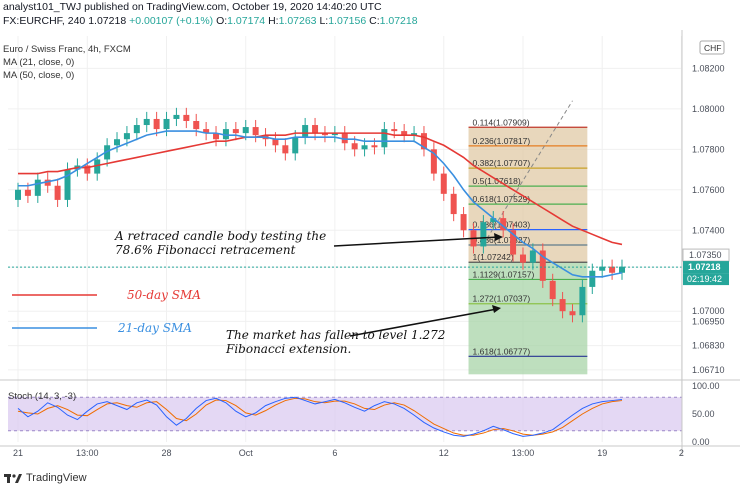 The image size is (740, 494). What do you see at coordinates (528, 318) in the screenshot?
I see `fib-zone-extension` at bounding box center [528, 318].